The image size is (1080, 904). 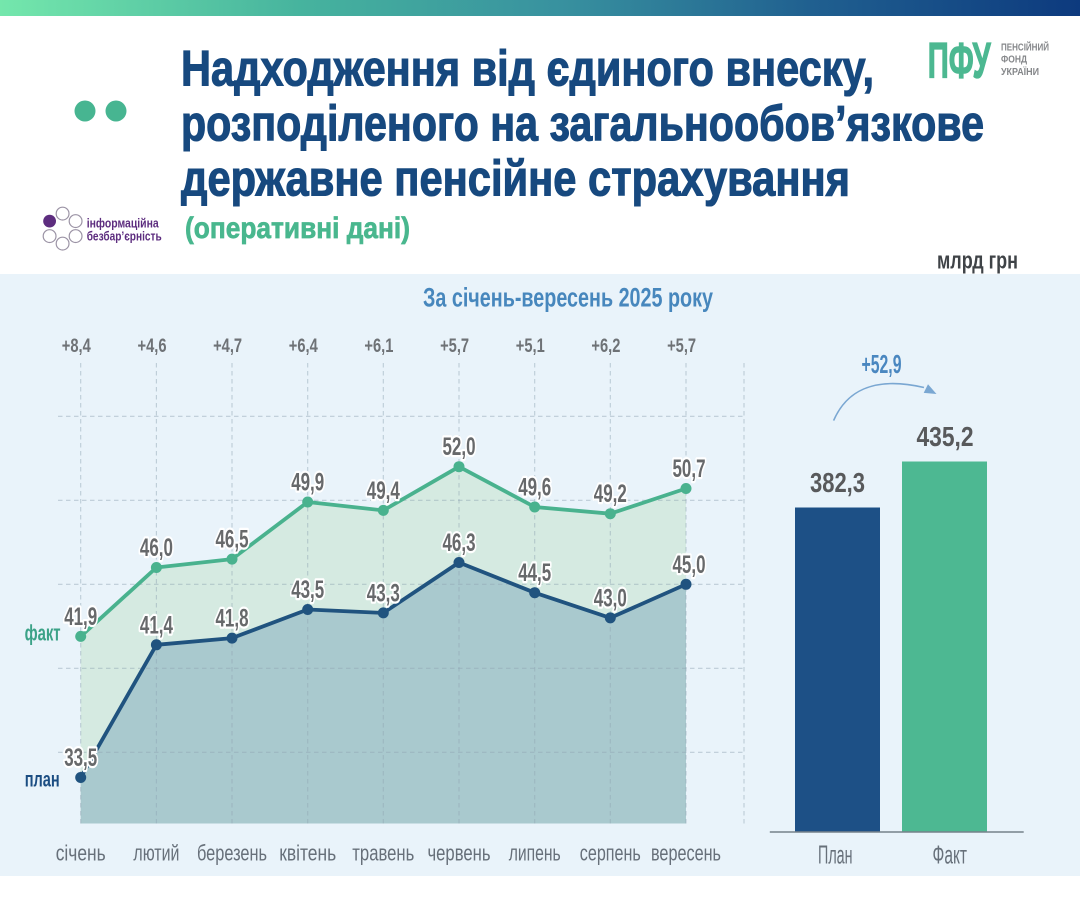 I want to click on svg-text: червень, so click(x=459, y=853).